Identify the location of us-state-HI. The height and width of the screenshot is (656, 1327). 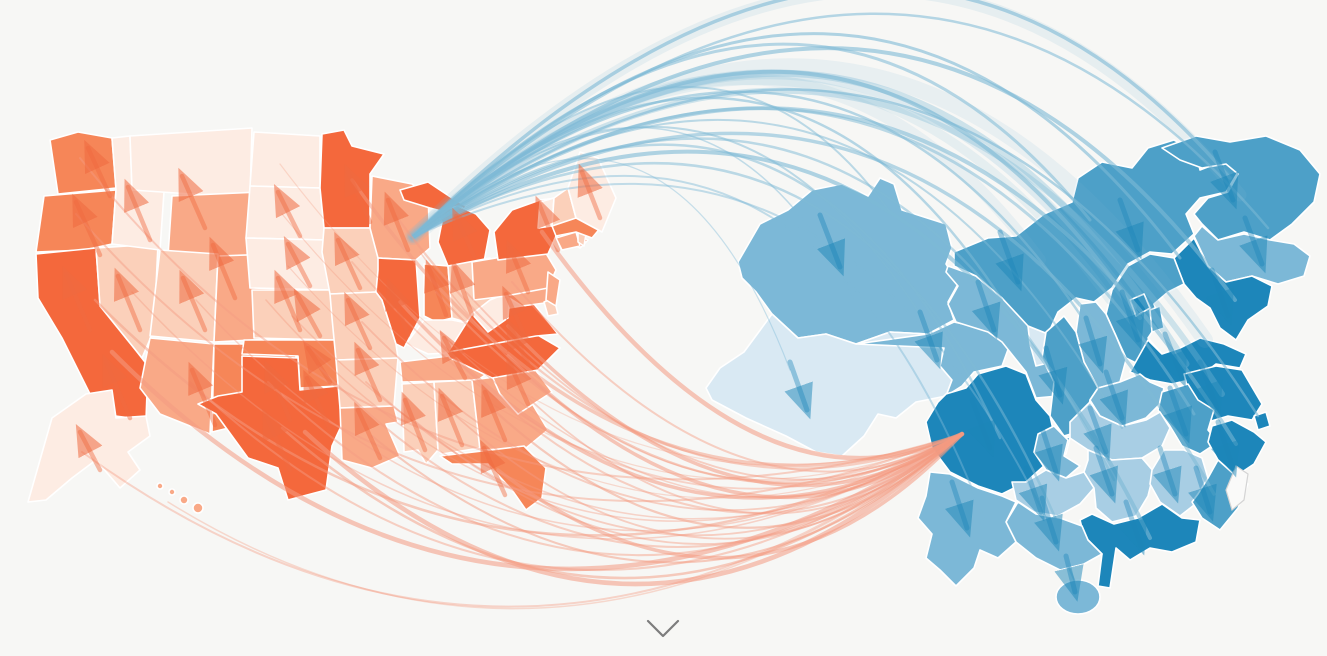
(180, 498).